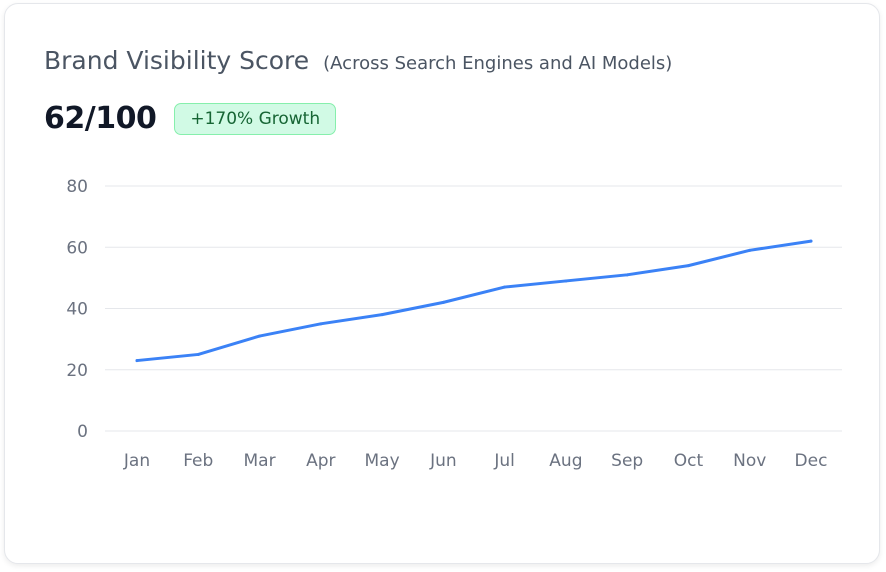 This screenshot has height=572, width=886. What do you see at coordinates (565, 461) in the screenshot?
I see `x-tick-label: Aug` at bounding box center [565, 461].